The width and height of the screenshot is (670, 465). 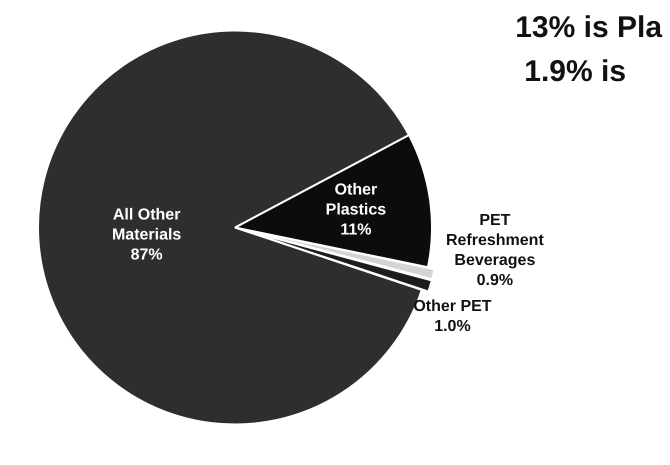 I want to click on chart-title: 13% is Pla, so click(x=588, y=28).